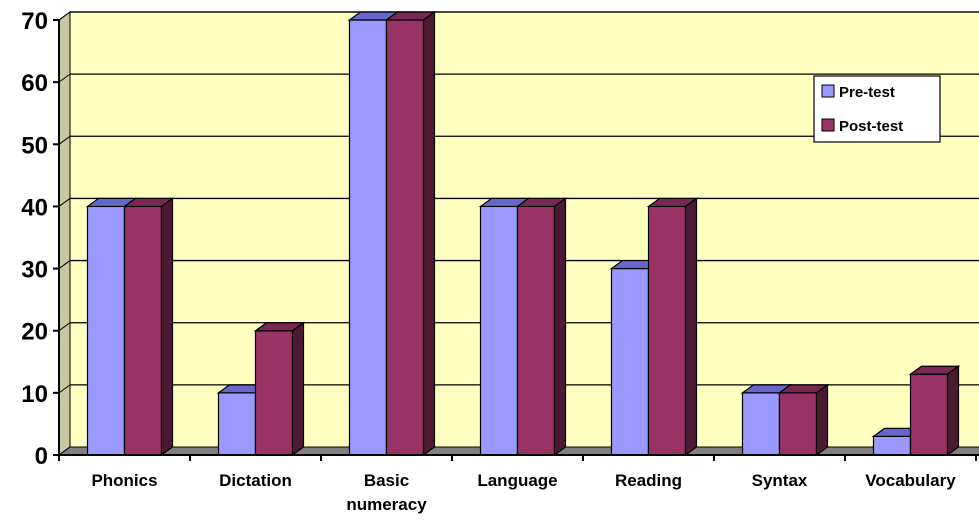 Image resolution: width=979 pixels, height=521 pixels. I want to click on x-tick-label-line: Phonics, so click(124, 480).